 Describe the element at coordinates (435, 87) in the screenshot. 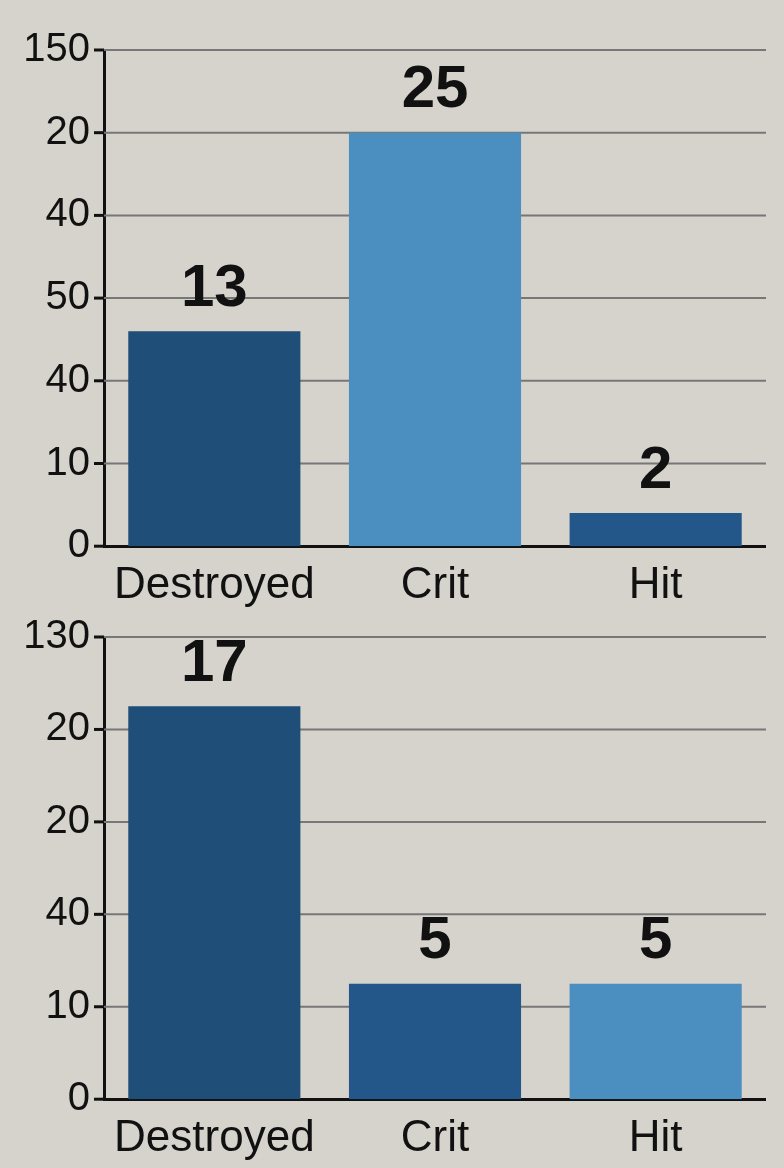

I see `data-label: 25` at that location.